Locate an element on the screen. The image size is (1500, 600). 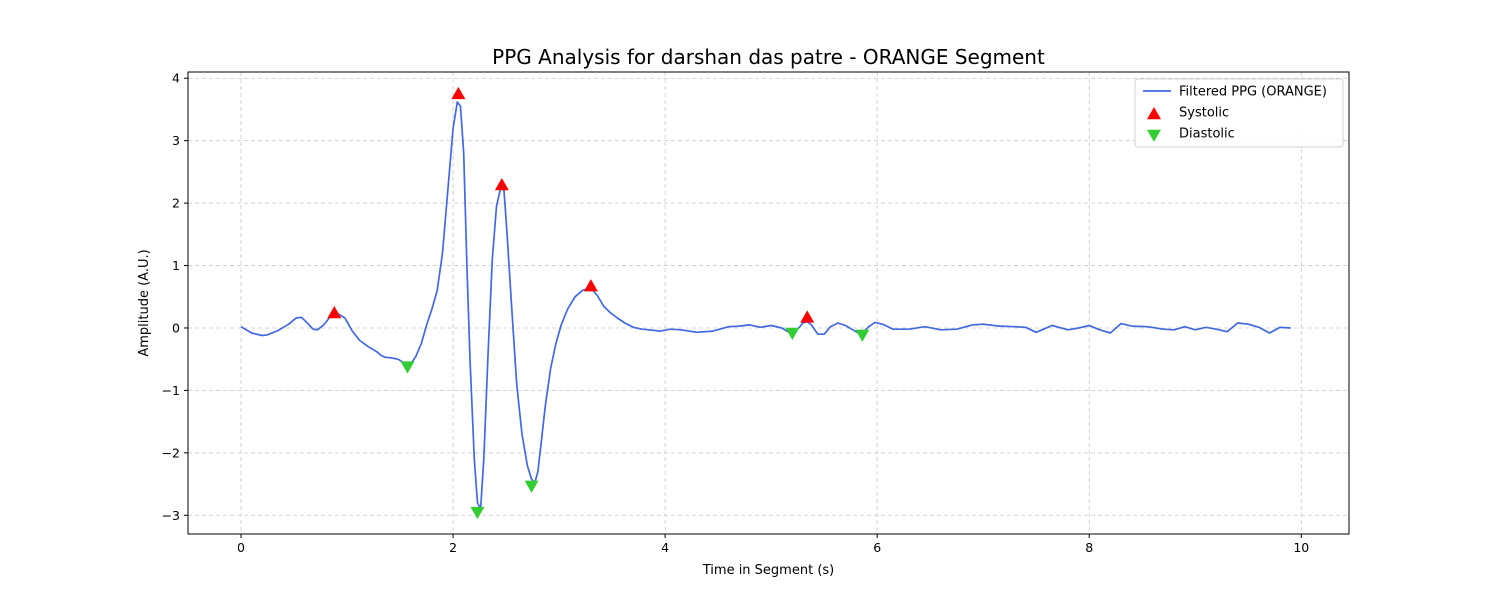
y-tick-label: 2 is located at coordinates (176, 203).